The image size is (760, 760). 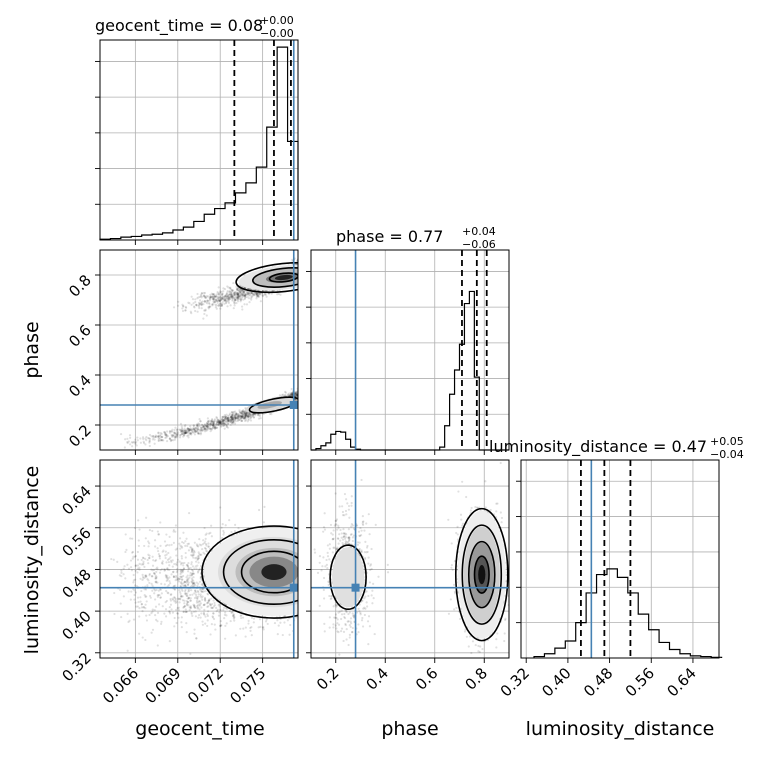 I want to click on x-tick-label: 0.48, so click(x=598, y=682).